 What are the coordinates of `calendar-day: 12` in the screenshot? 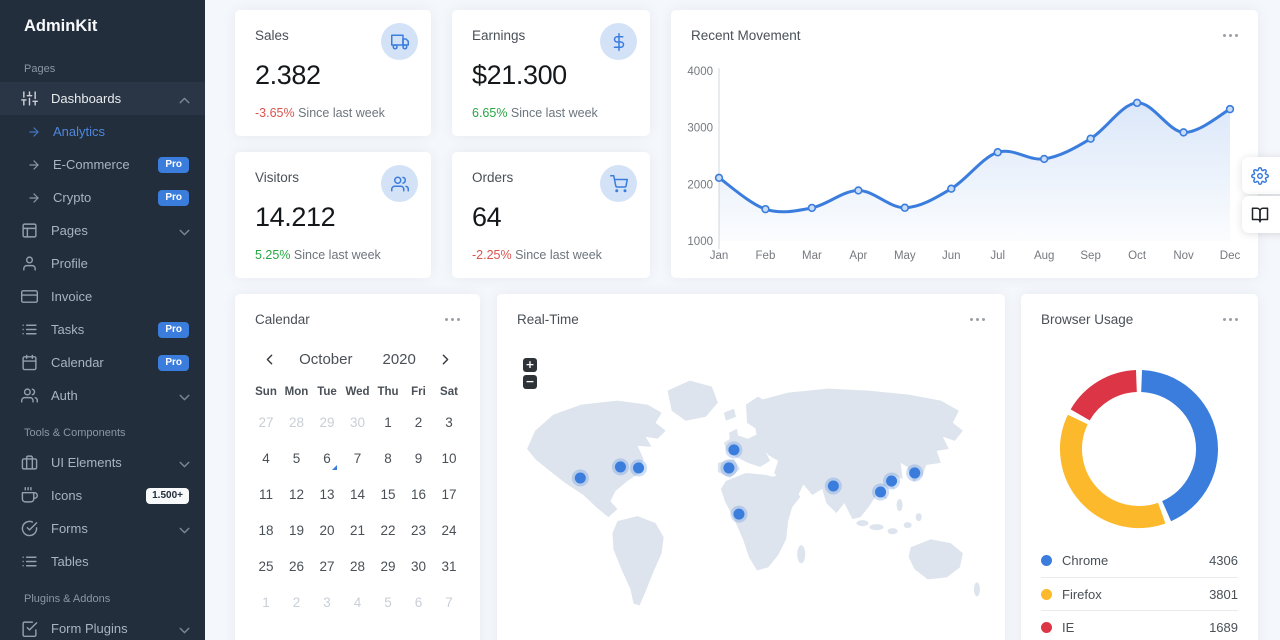 It's located at (296, 494).